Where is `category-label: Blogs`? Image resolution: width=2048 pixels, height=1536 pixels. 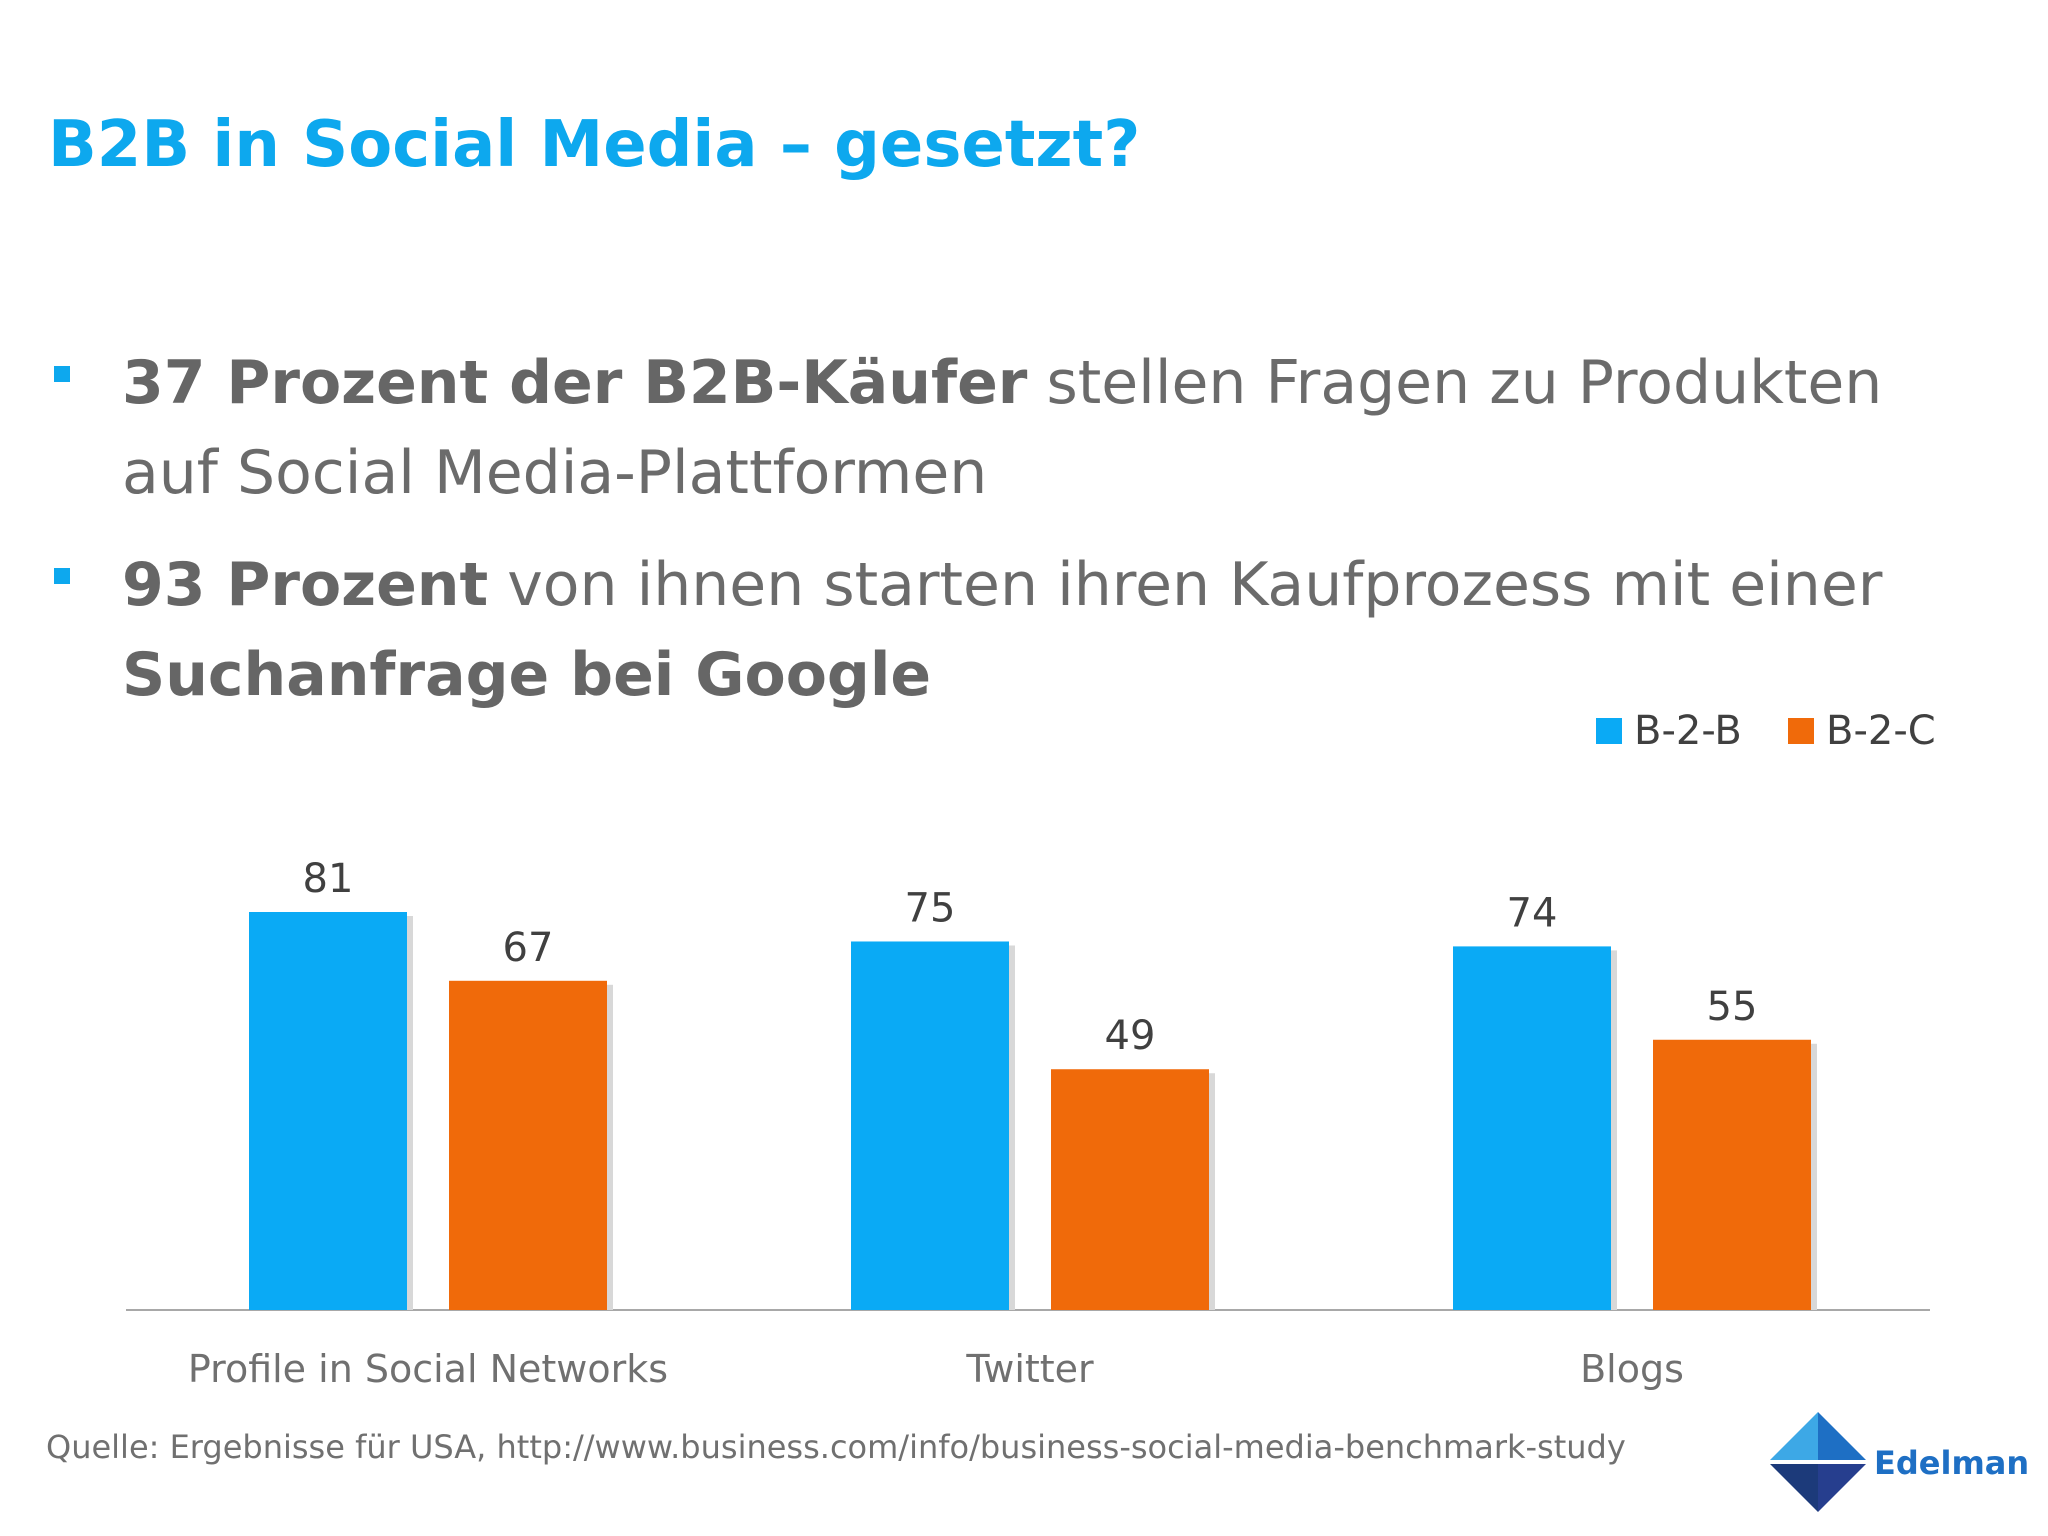 category-label: Blogs is located at coordinates (1632, 1369).